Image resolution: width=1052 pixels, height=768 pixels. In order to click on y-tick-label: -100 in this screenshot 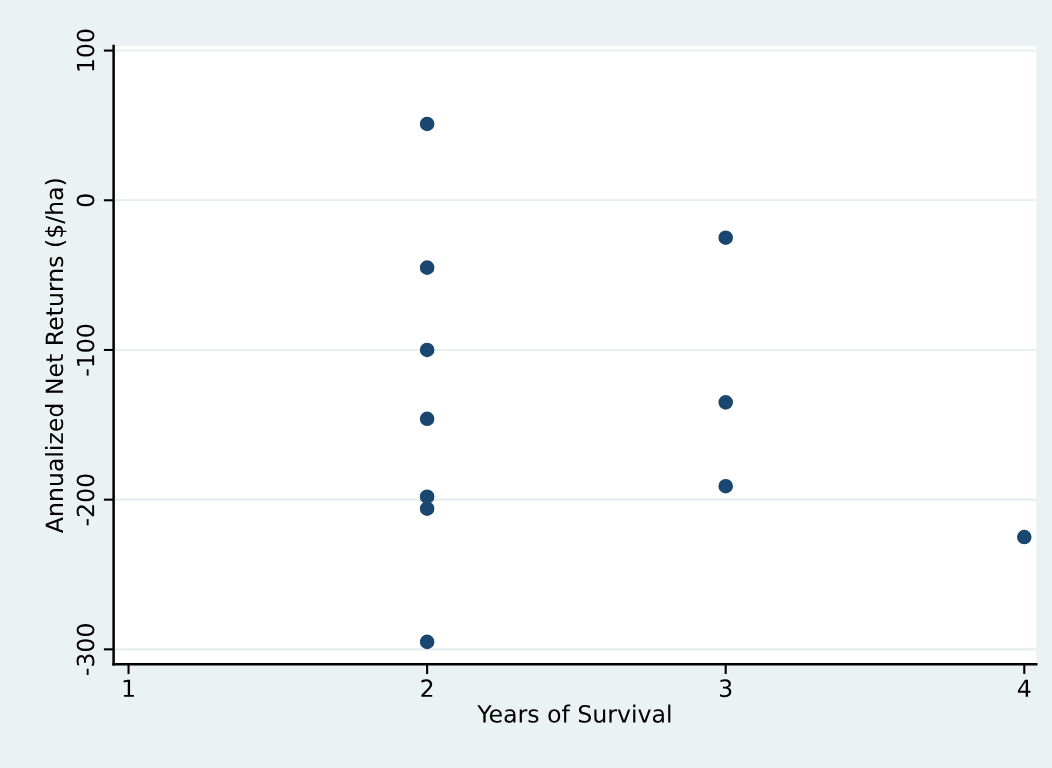, I will do `click(85, 350)`.